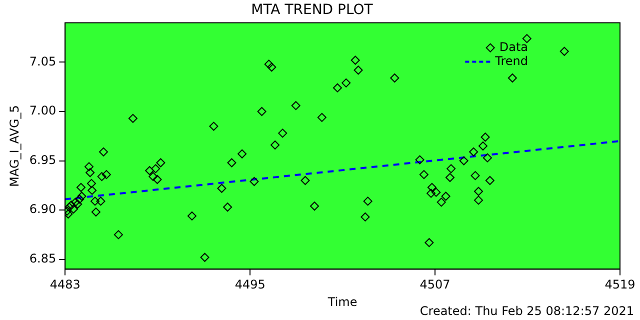 The image size is (640, 320). I want to click on y-tick-label: 7.05, so click(42, 61).